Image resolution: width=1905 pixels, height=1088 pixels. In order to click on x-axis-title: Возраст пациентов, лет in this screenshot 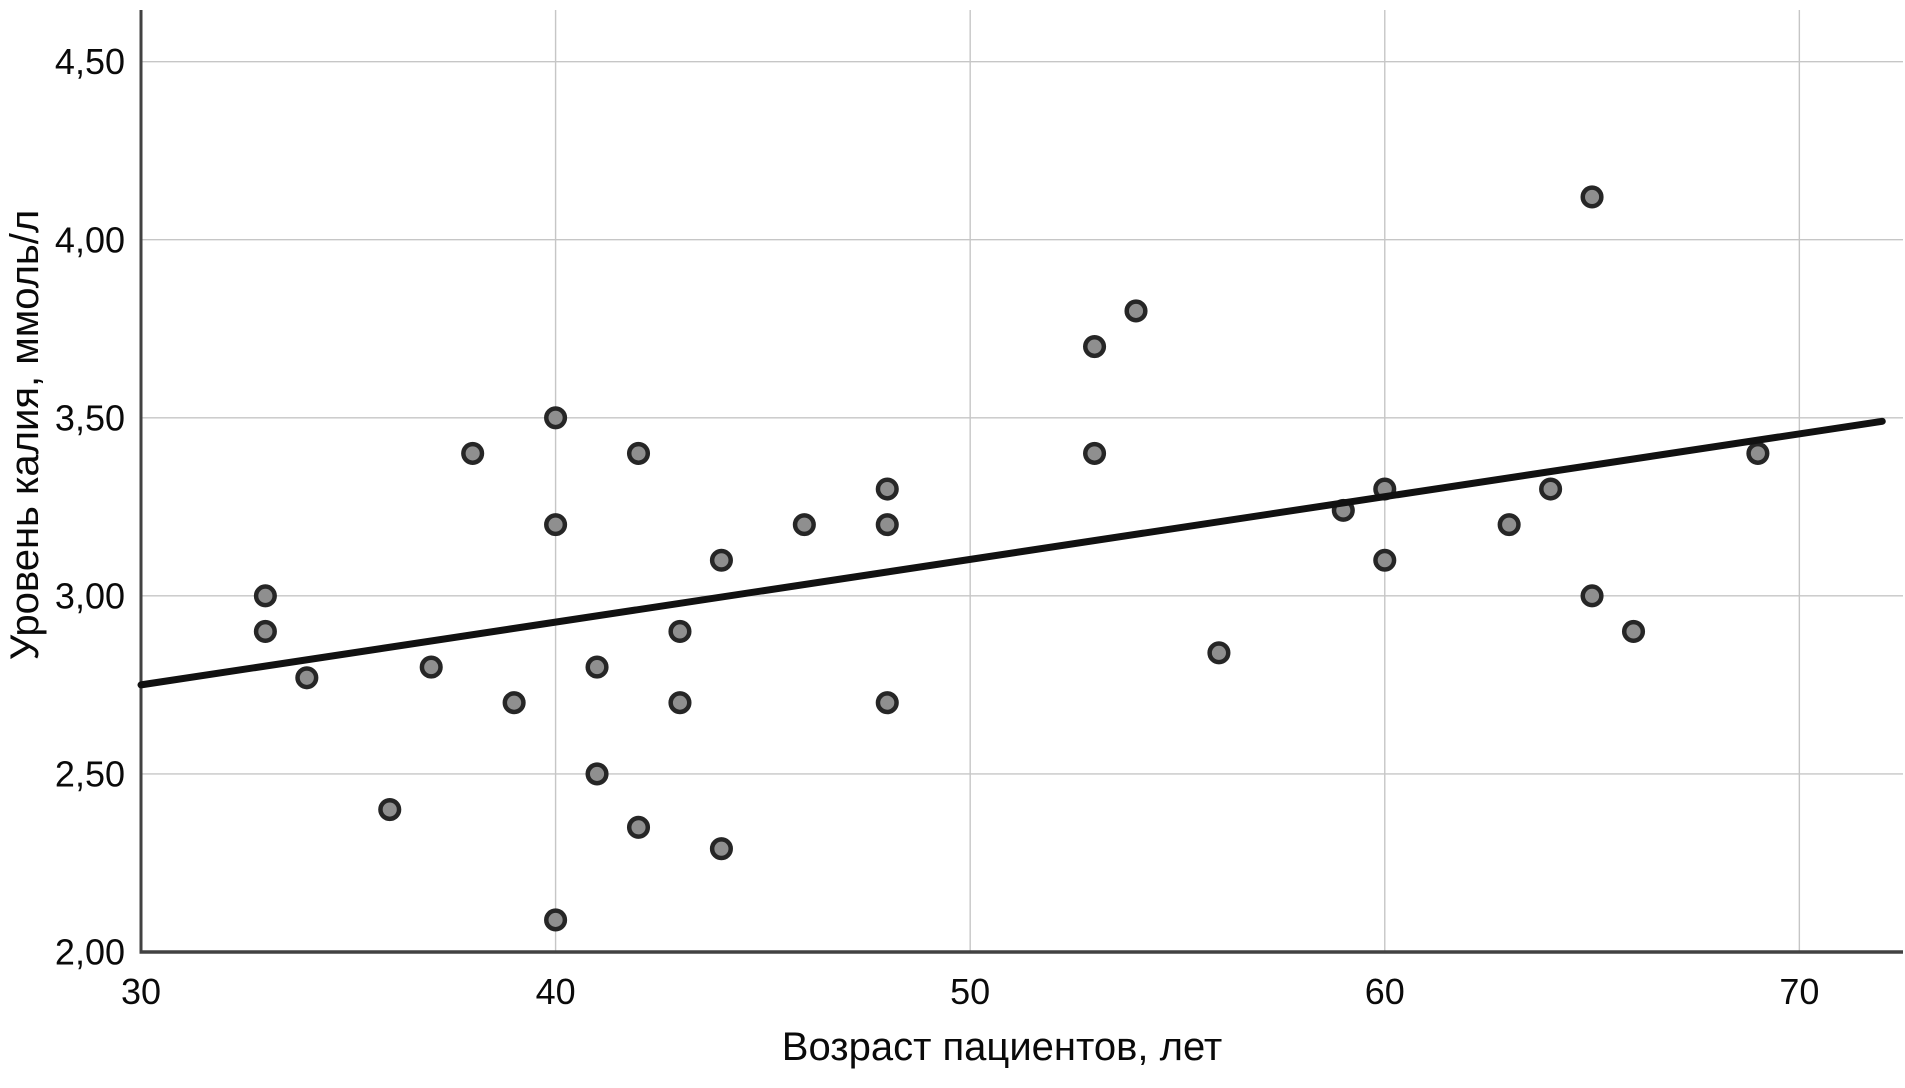, I will do `click(1002, 1047)`.